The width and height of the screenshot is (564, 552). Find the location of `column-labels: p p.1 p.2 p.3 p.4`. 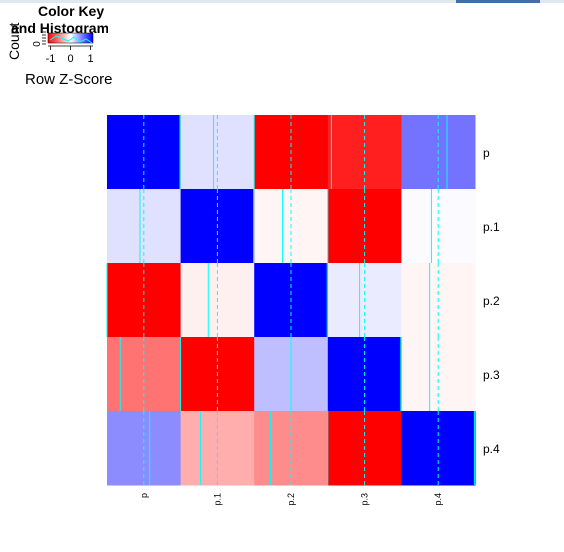

column-labels: p p.1 p.2 p.3 p.4 is located at coordinates (291, 499).